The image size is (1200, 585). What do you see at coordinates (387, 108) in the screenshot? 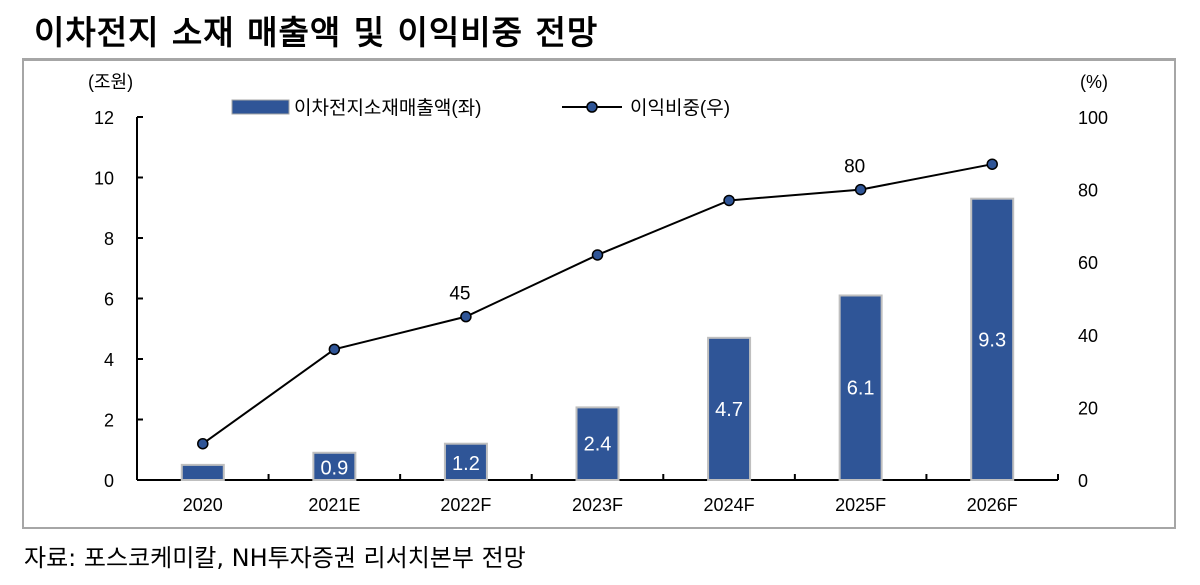
I see `legend-bar-label: 이차전지소재매출액(좌)` at bounding box center [387, 108].